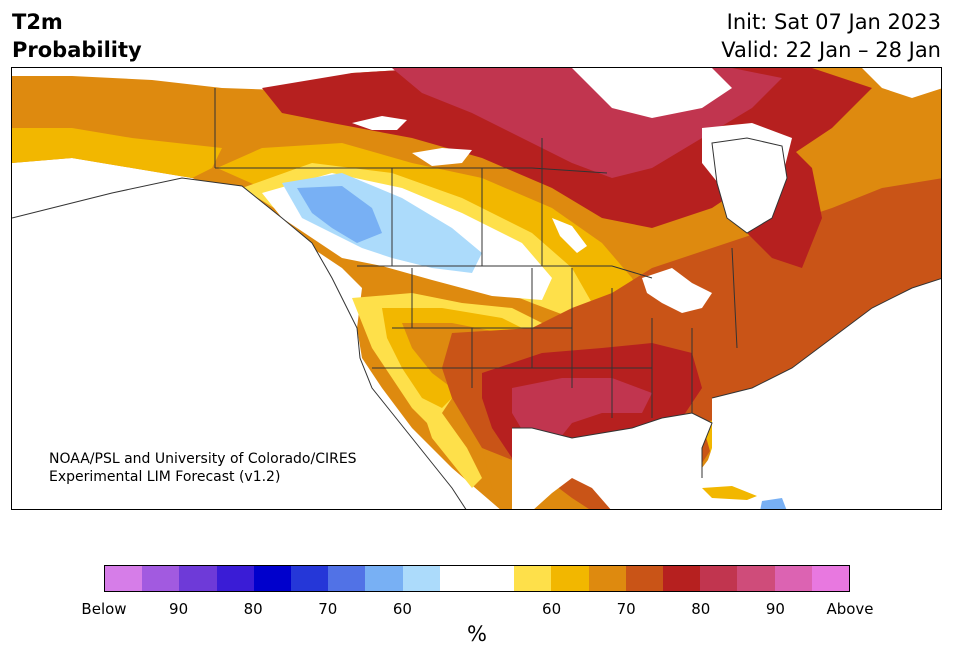 This screenshot has width=953, height=659. What do you see at coordinates (452, 448) in the screenshot?
I see `field-above-60-baja` at bounding box center [452, 448].